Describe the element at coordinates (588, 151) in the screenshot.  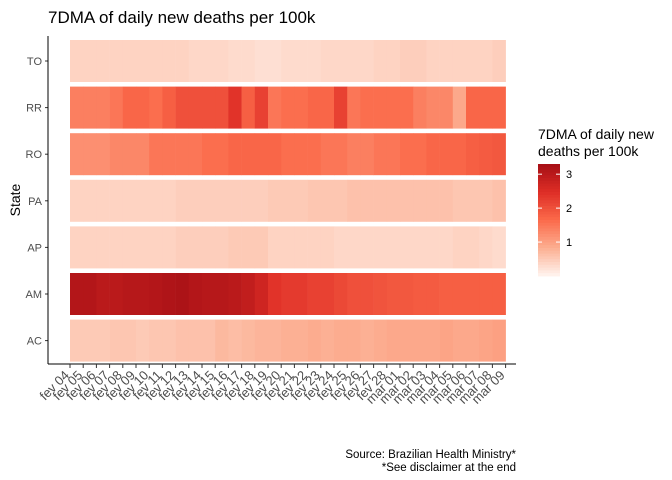
I see `legend-title-line-2: deaths per 100k` at that location.